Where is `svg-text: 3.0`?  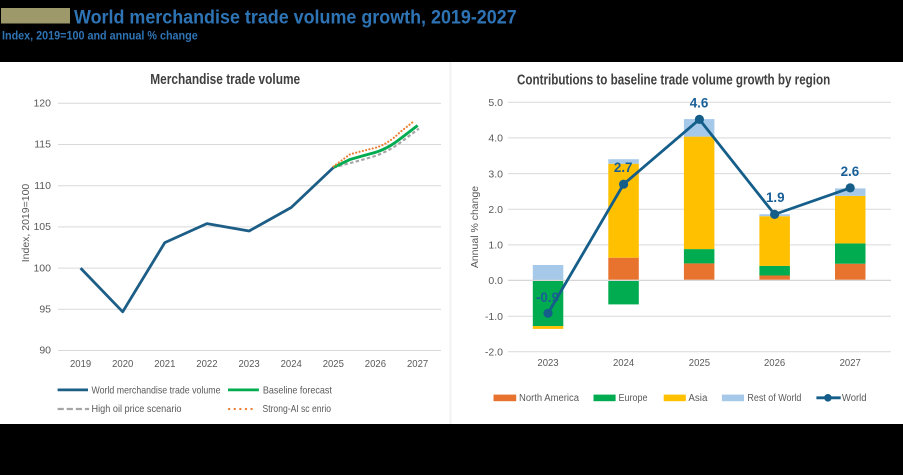 svg-text: 3.0 is located at coordinates (495, 174).